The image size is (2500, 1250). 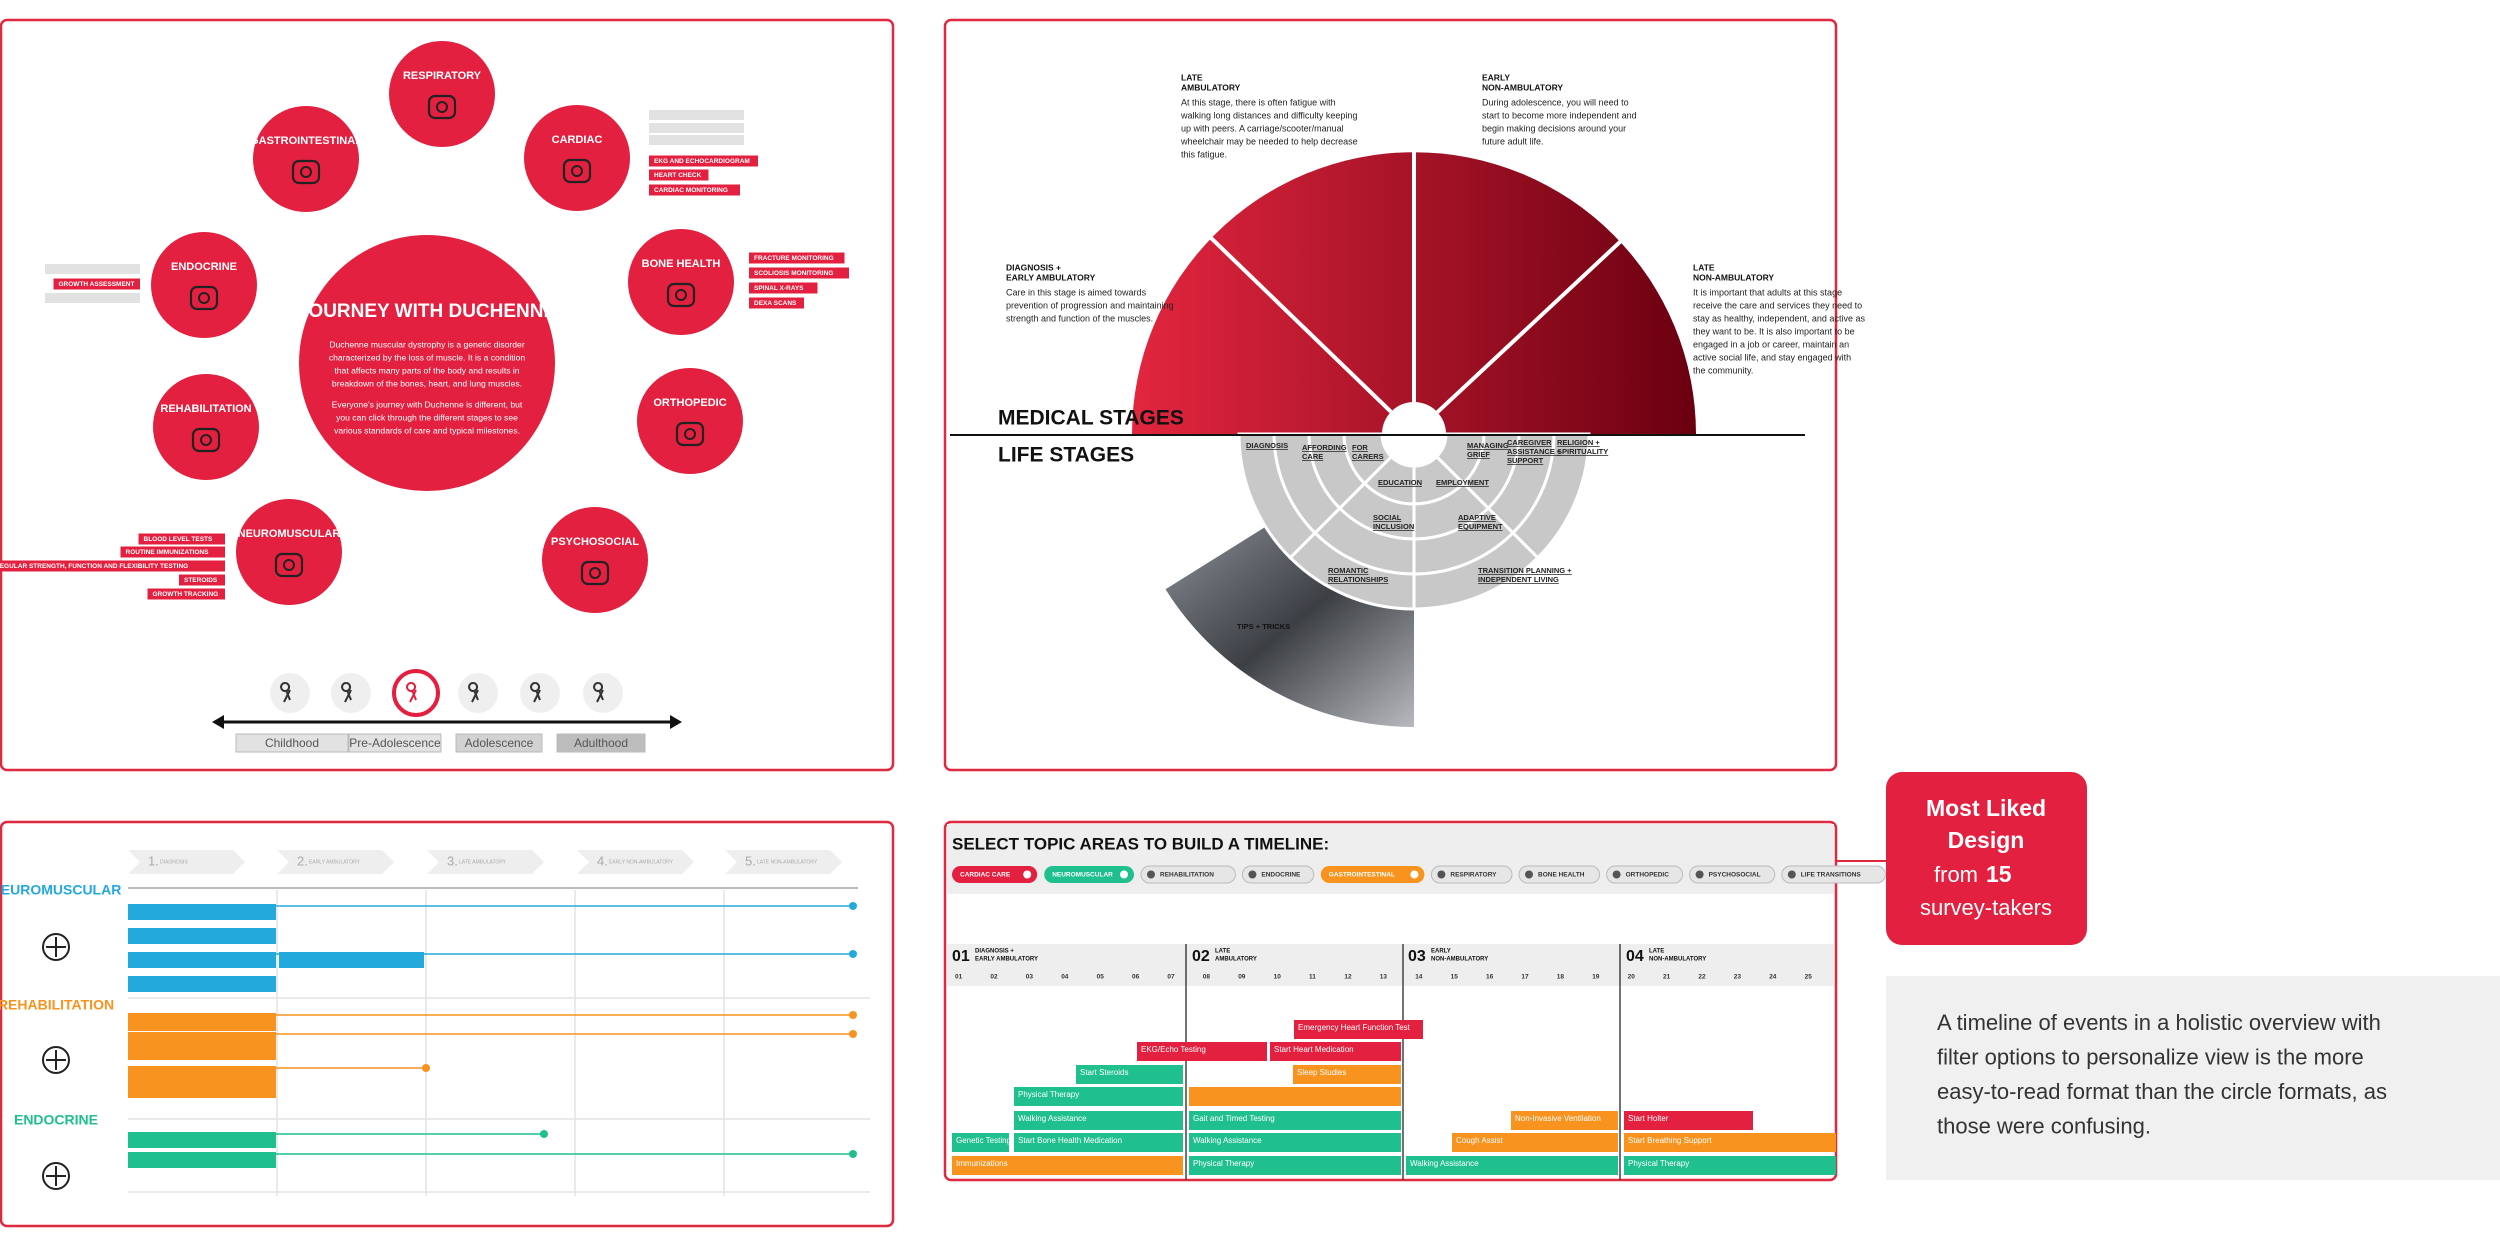 What do you see at coordinates (1314, 1049) in the screenshot?
I see `event-label: Start Heart Medication` at bounding box center [1314, 1049].